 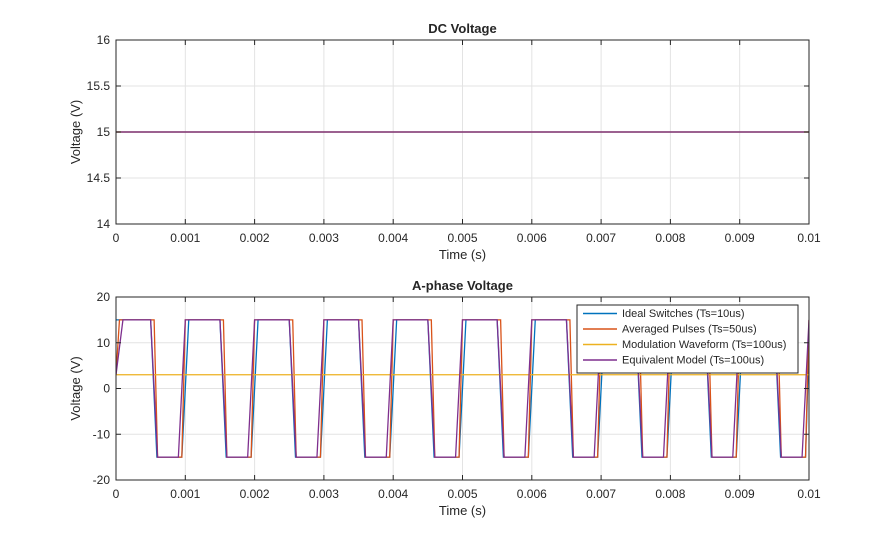 What do you see at coordinates (104, 40) in the screenshot?
I see `chart1-y-tick-label: 16` at bounding box center [104, 40].